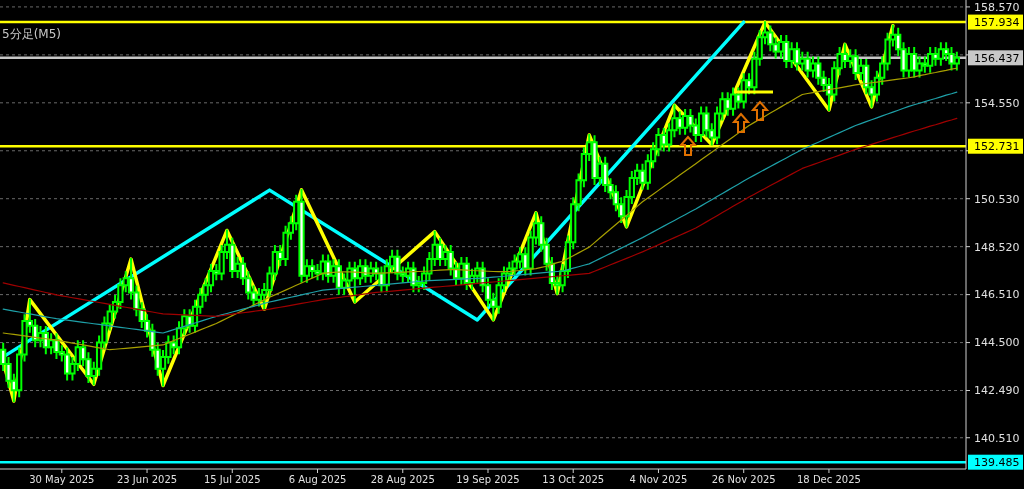  What do you see at coordinates (997, 343) in the screenshot?
I see `y-tick-label: 144.500` at bounding box center [997, 343].